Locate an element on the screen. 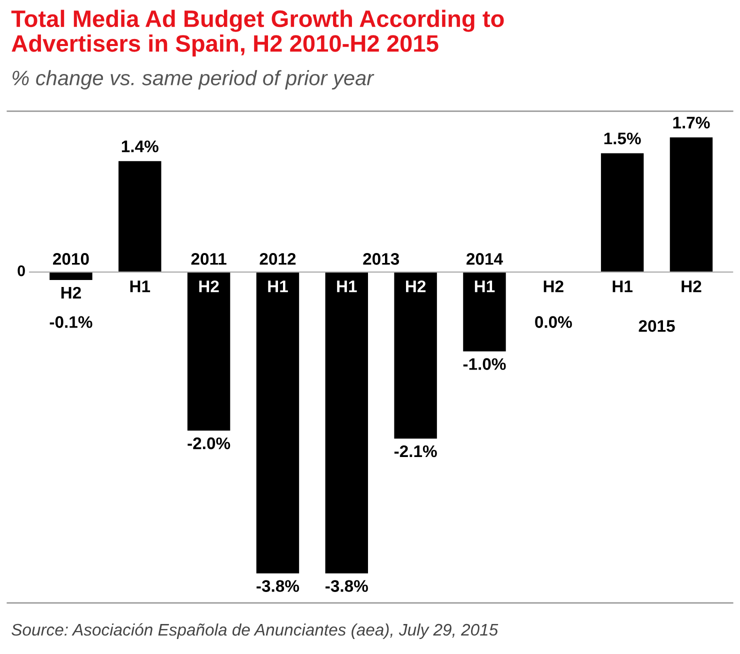 The height and width of the screenshot is (654, 740). annotation: 2010 is located at coordinates (70, 259).